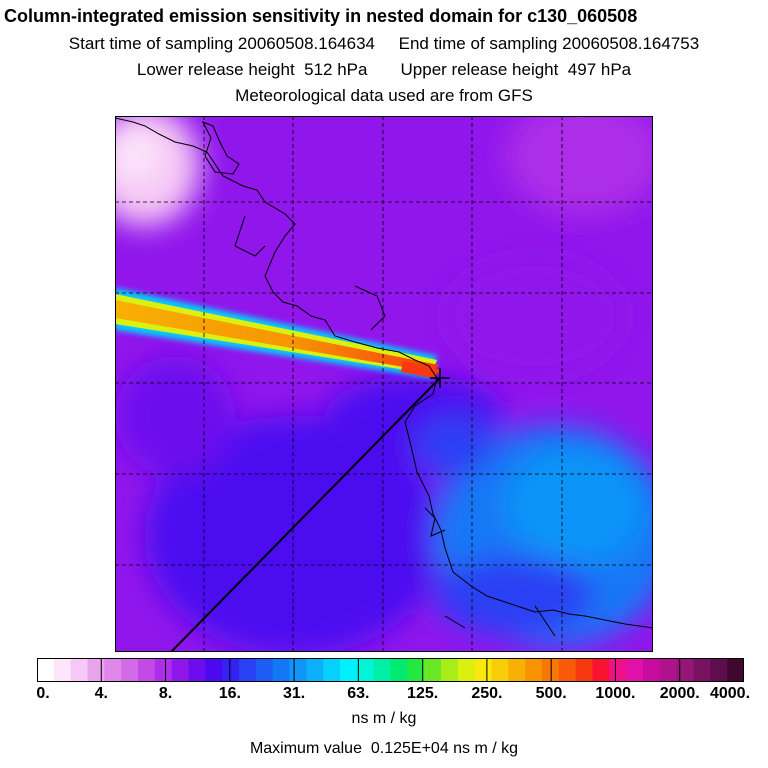 Image resolution: width=768 pixels, height=768 pixels. I want to click on colorbar-tick-label: 250., so click(487, 693).